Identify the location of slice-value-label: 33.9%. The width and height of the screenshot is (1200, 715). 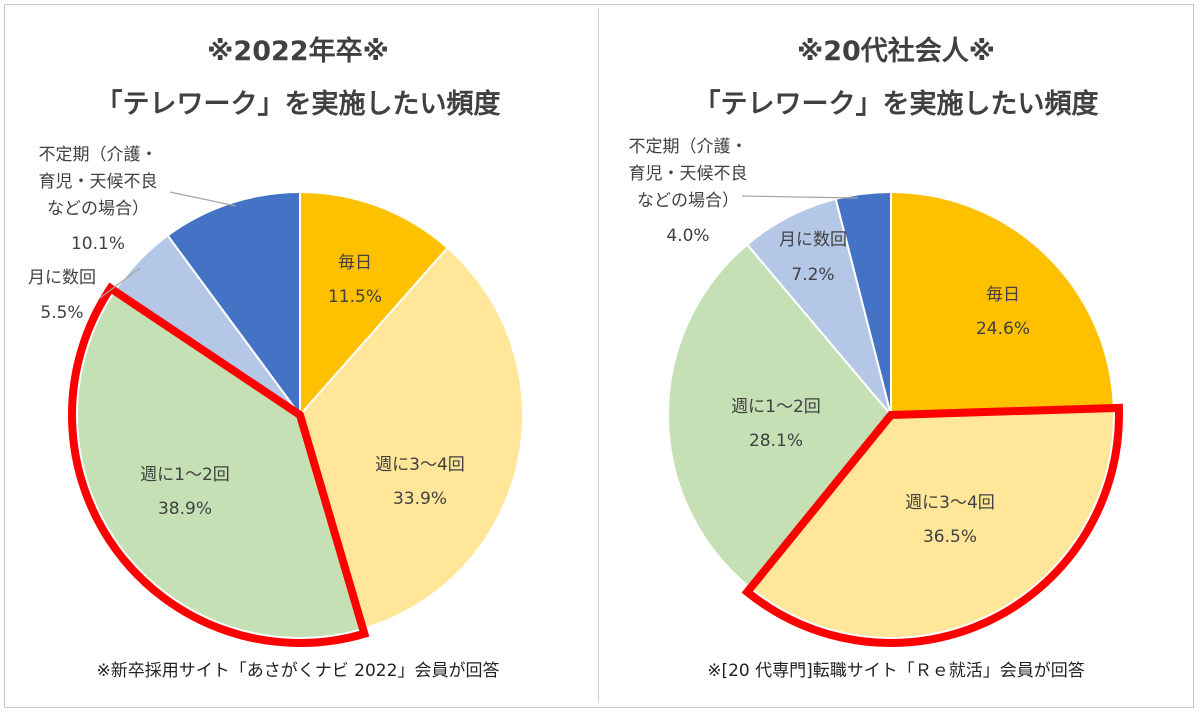
(420, 499).